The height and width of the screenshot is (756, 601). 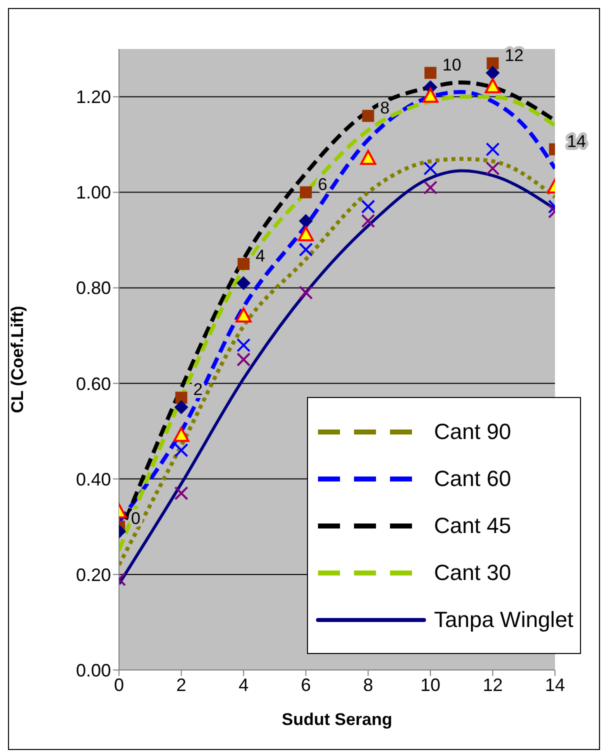 What do you see at coordinates (93, 192) in the screenshot?
I see `y-tick-label: 1.00` at bounding box center [93, 192].